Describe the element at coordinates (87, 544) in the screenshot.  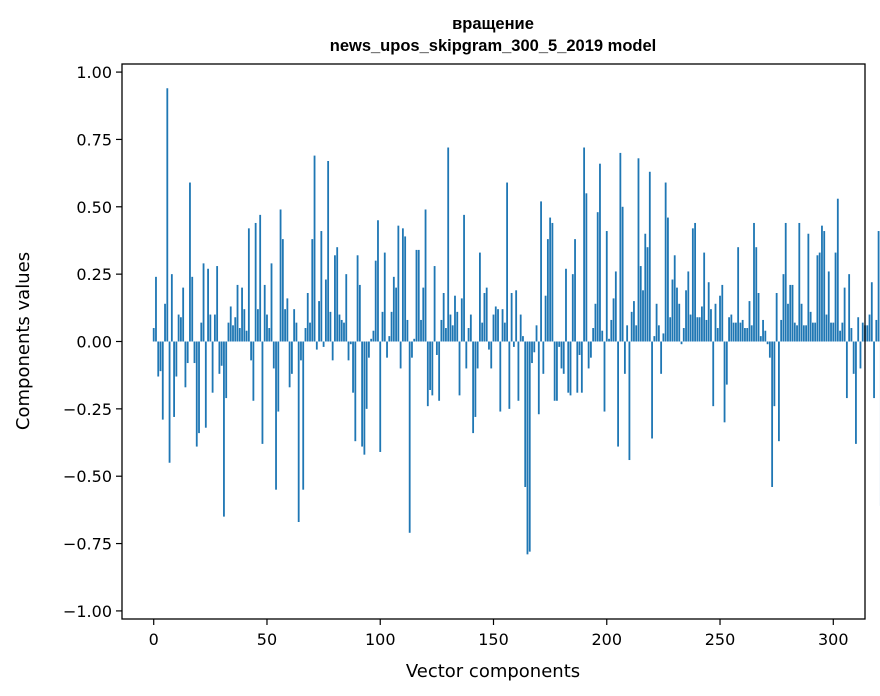
I see `y-tick-label: −0.75` at that location.